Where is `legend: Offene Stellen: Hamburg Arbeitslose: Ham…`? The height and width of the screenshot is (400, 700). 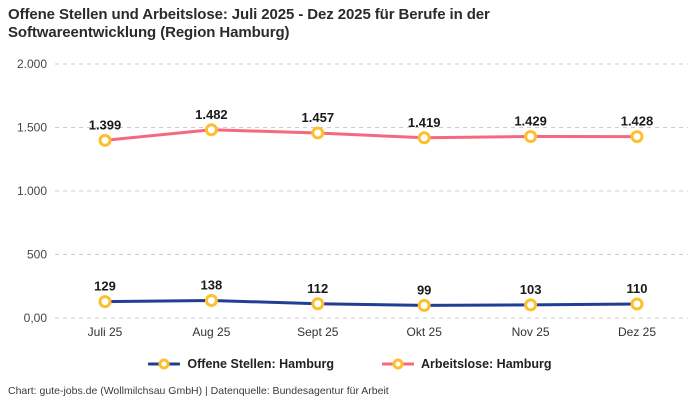 legend: Offene Stellen: Hamburg Arbeitslose: Ham… is located at coordinates (350, 364).